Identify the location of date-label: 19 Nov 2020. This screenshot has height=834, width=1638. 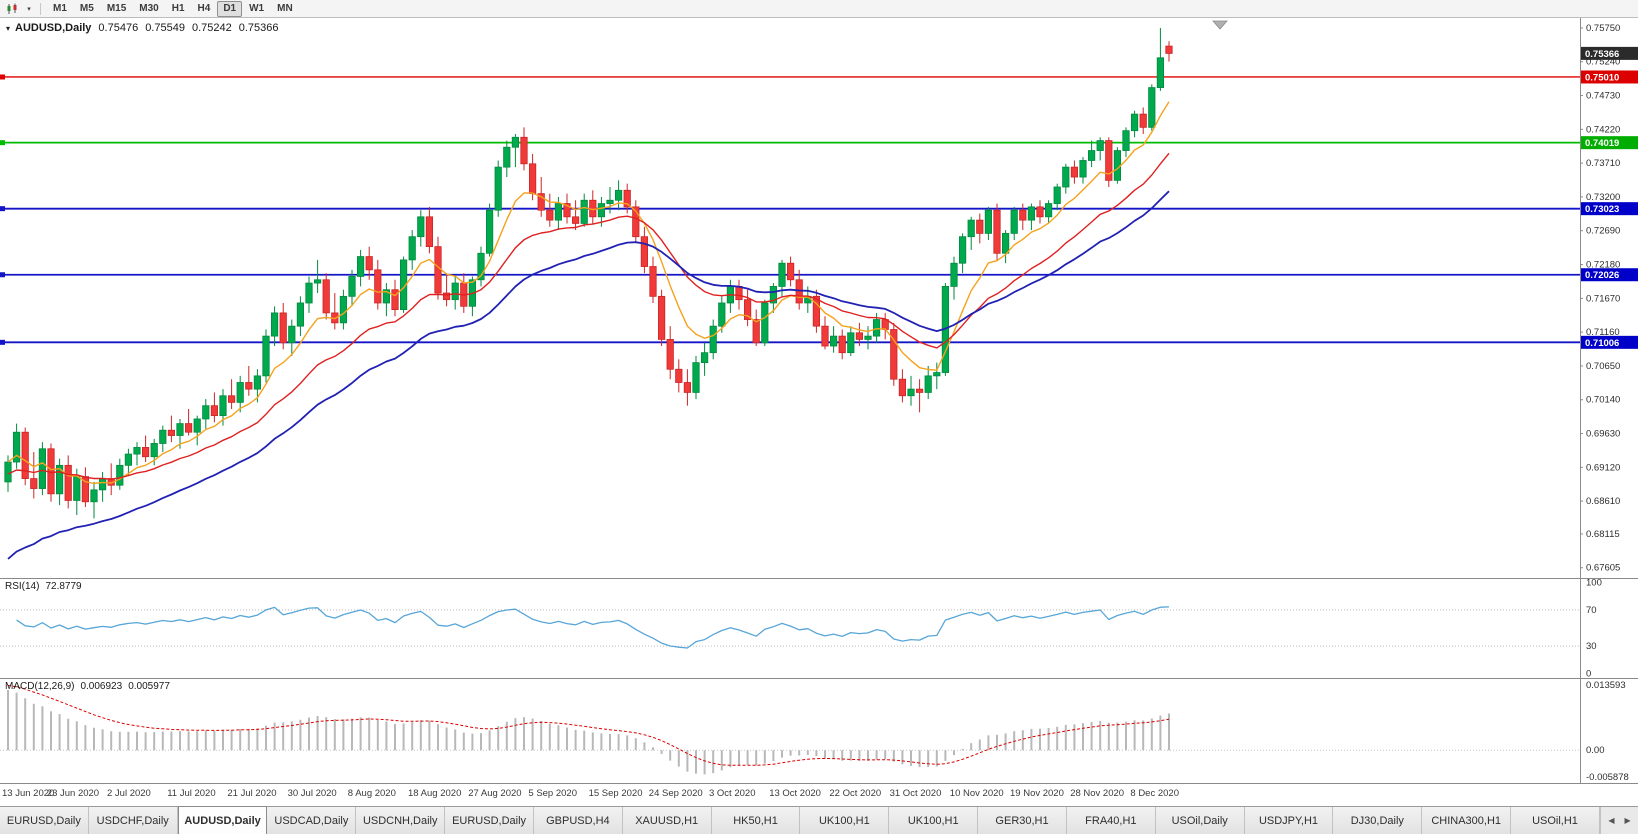
(1037, 793).